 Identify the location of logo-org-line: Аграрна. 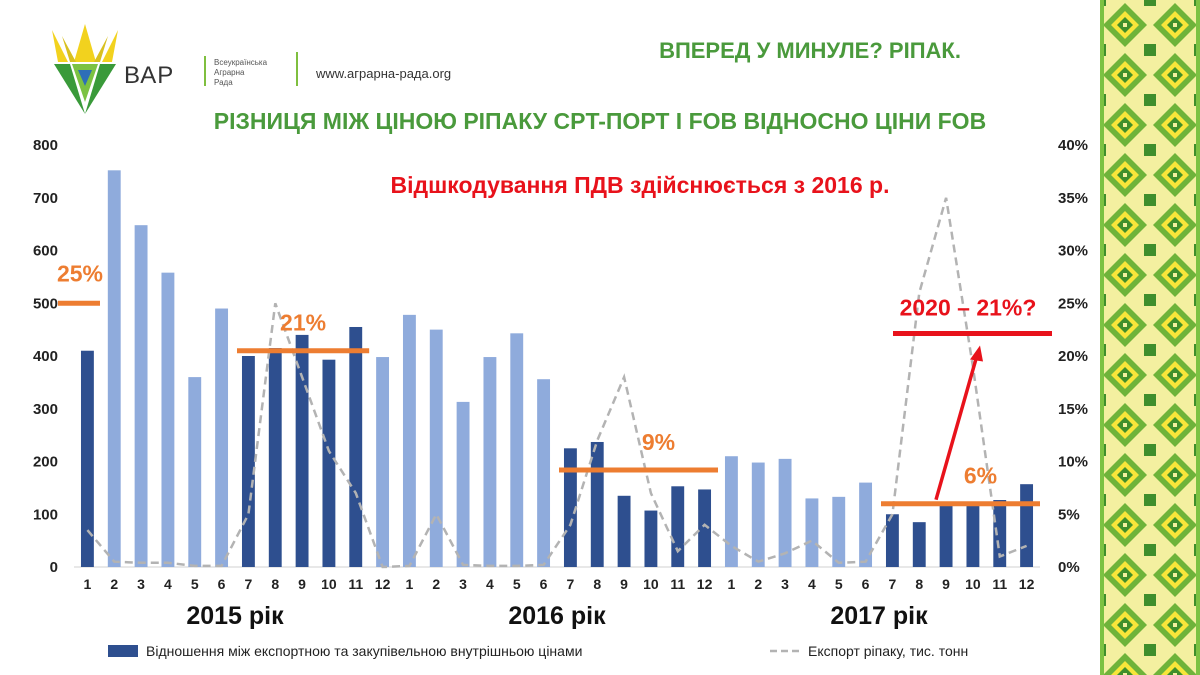
(229, 72).